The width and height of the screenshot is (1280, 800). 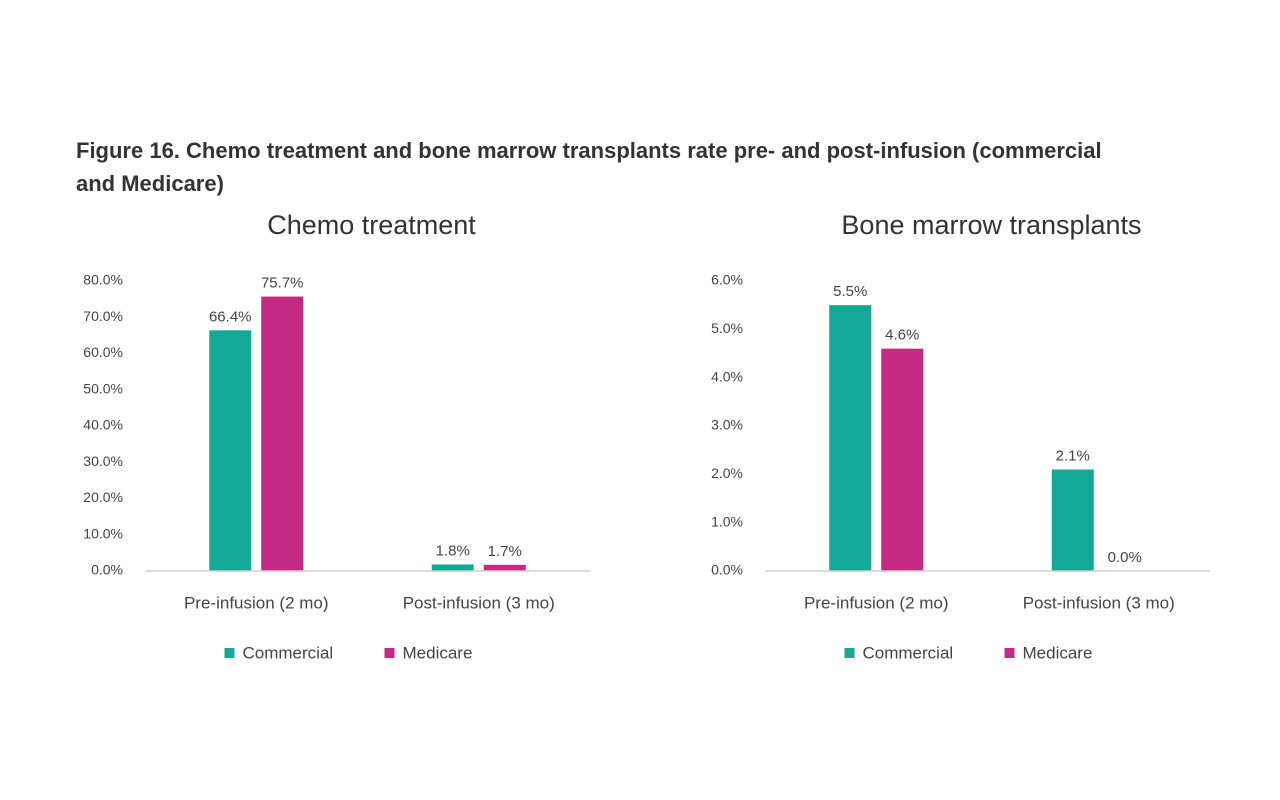 I want to click on y-tick-label: 10.0%, so click(x=103, y=533).